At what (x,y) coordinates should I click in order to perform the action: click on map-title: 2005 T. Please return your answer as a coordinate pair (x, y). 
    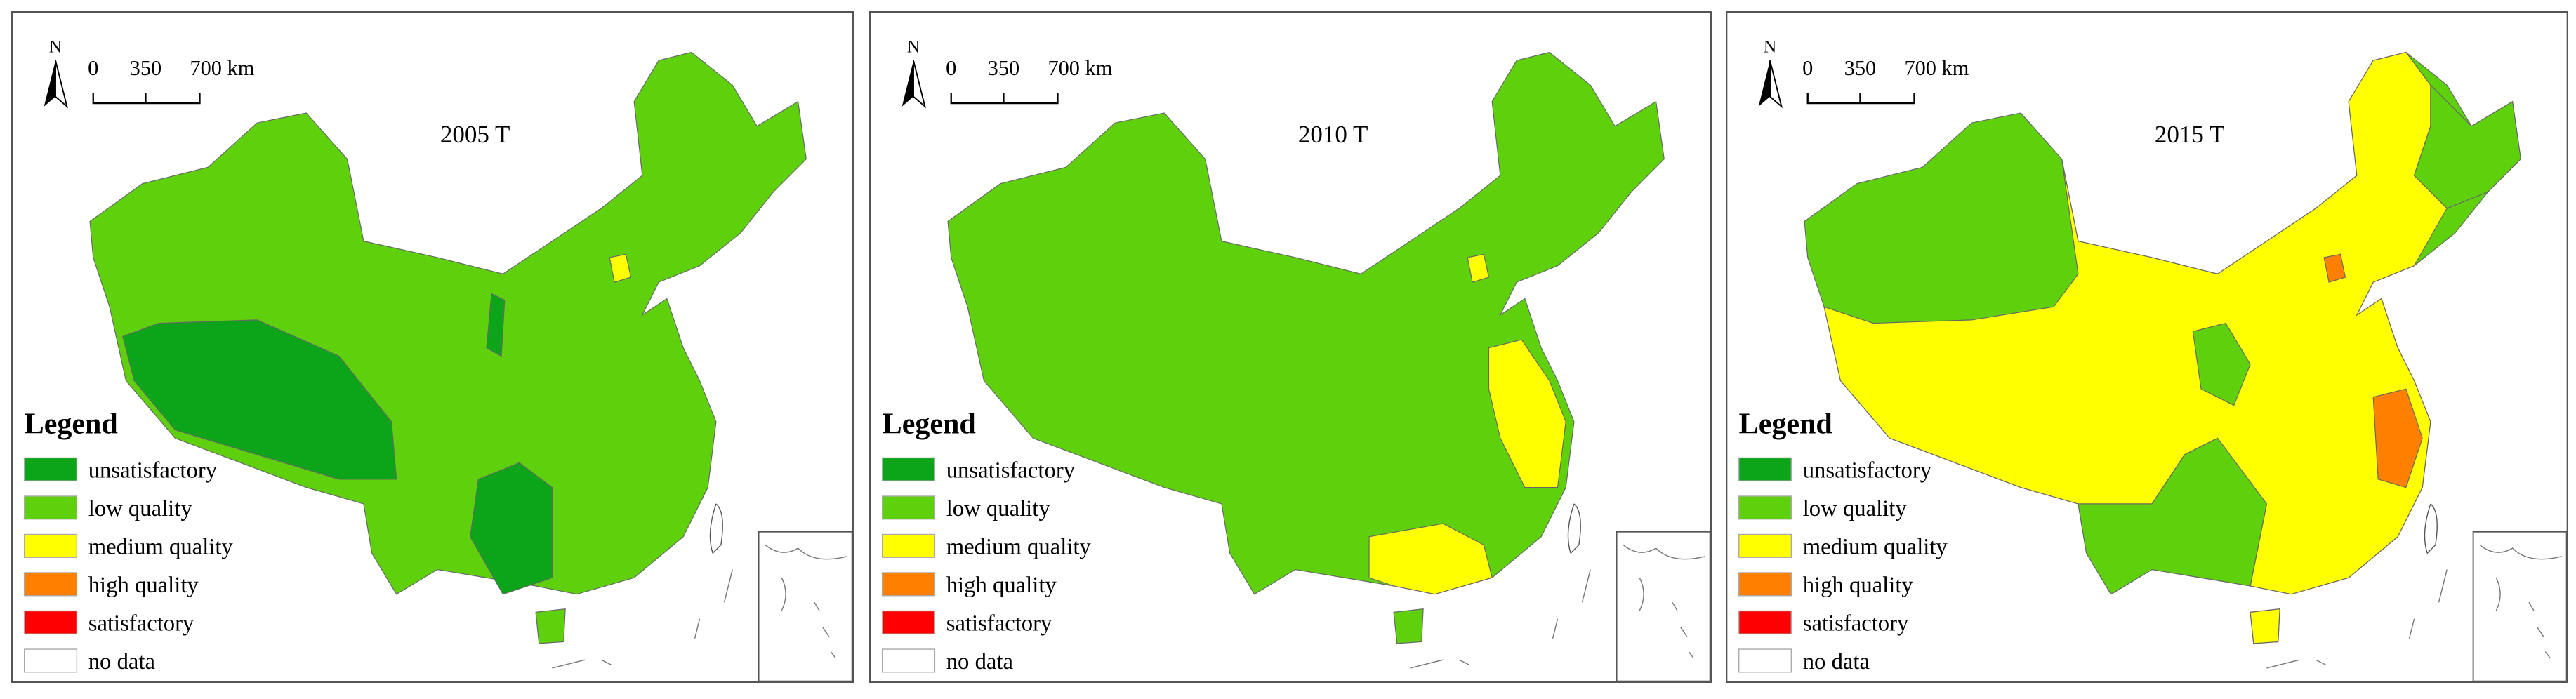
    Looking at the image, I should click on (475, 134).